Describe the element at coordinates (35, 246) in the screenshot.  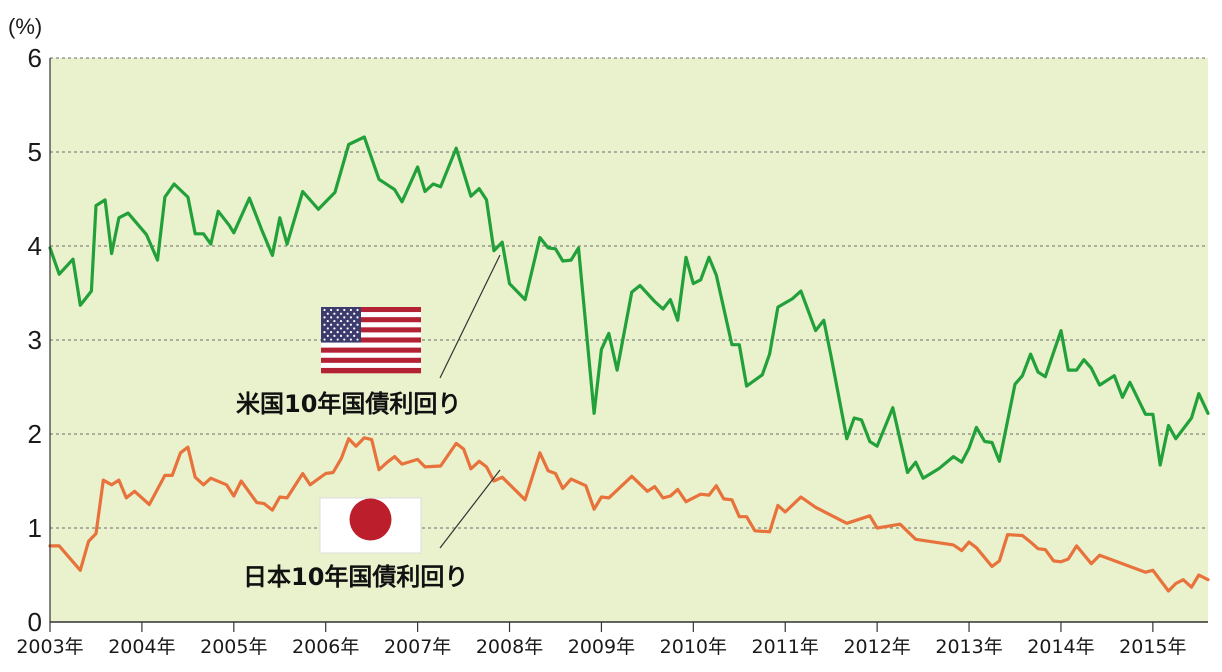
I see `y-tick-label: 4` at that location.